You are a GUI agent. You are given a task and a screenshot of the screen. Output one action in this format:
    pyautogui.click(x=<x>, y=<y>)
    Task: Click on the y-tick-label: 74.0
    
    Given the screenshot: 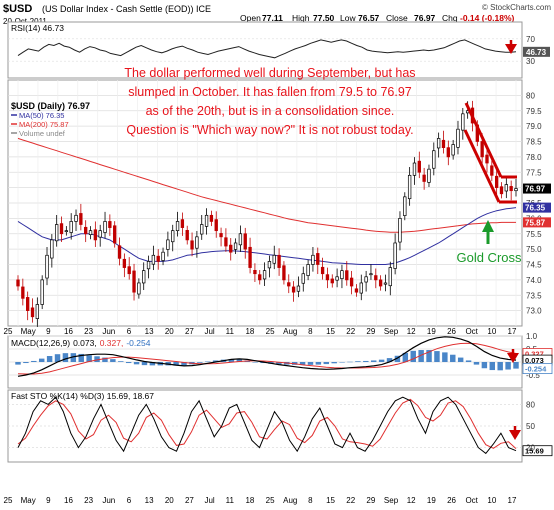 What is the action you would take?
    pyautogui.click(x=534, y=280)
    